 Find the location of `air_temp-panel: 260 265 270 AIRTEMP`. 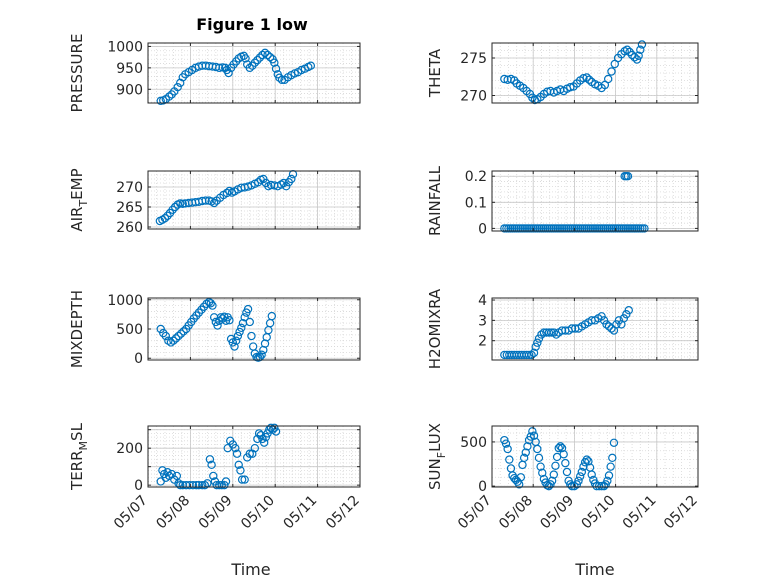

air_temp-panel: 260 265 270 AIRTEMP is located at coordinates (214, 202).